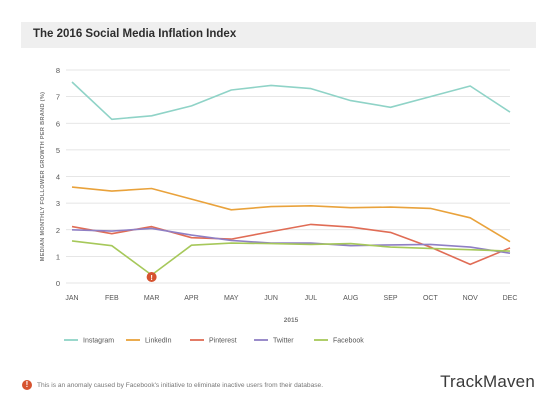 The height and width of the screenshot is (415, 557). What do you see at coordinates (58, 230) in the screenshot?
I see `y-tick-label: 2` at bounding box center [58, 230].